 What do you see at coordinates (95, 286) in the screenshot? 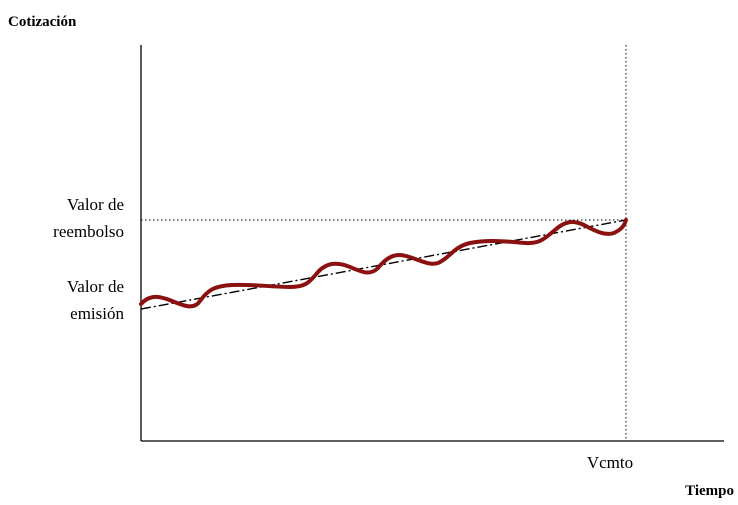
I see `issue-label-line1: Valor de` at bounding box center [95, 286].